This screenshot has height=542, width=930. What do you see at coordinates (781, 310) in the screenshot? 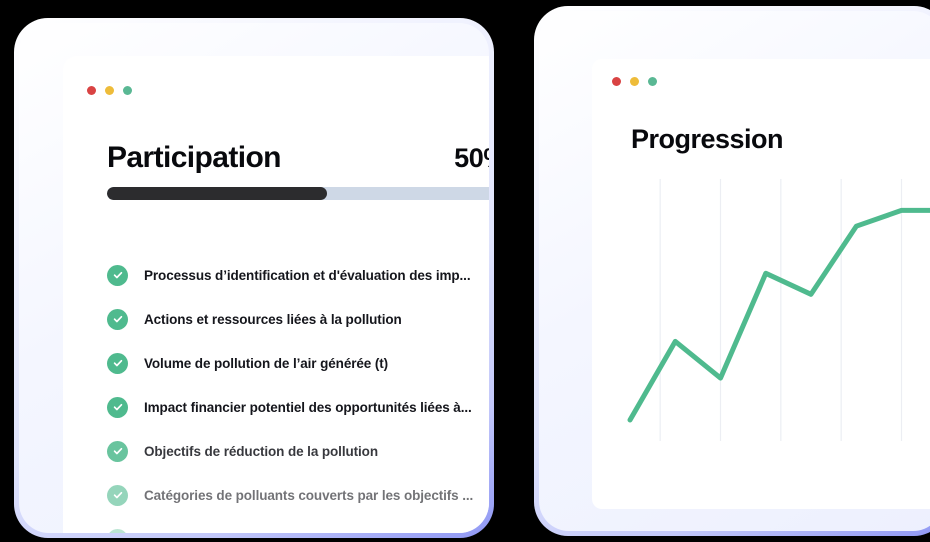
I see `chart-gridlines` at bounding box center [781, 310].